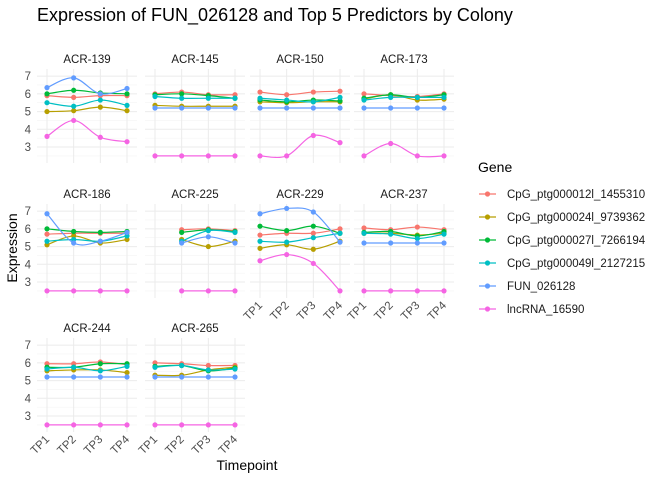 Image resolution: width=672 pixels, height=485 pixels. Describe the element at coordinates (383, 311) in the screenshot. I see `x-tick-label: TP2` at that location.